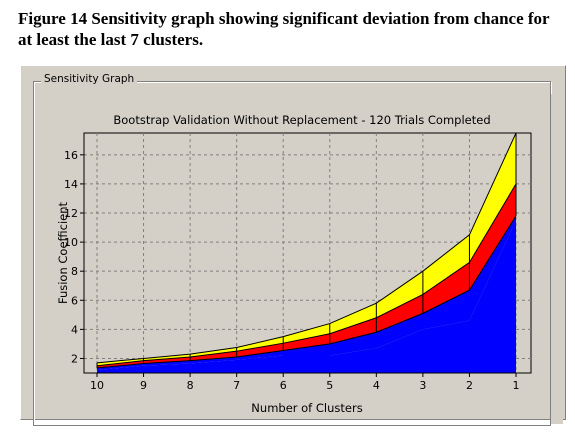 The width and height of the screenshot is (575, 432). I want to click on vertical-scrollbar, so click(556, 259).